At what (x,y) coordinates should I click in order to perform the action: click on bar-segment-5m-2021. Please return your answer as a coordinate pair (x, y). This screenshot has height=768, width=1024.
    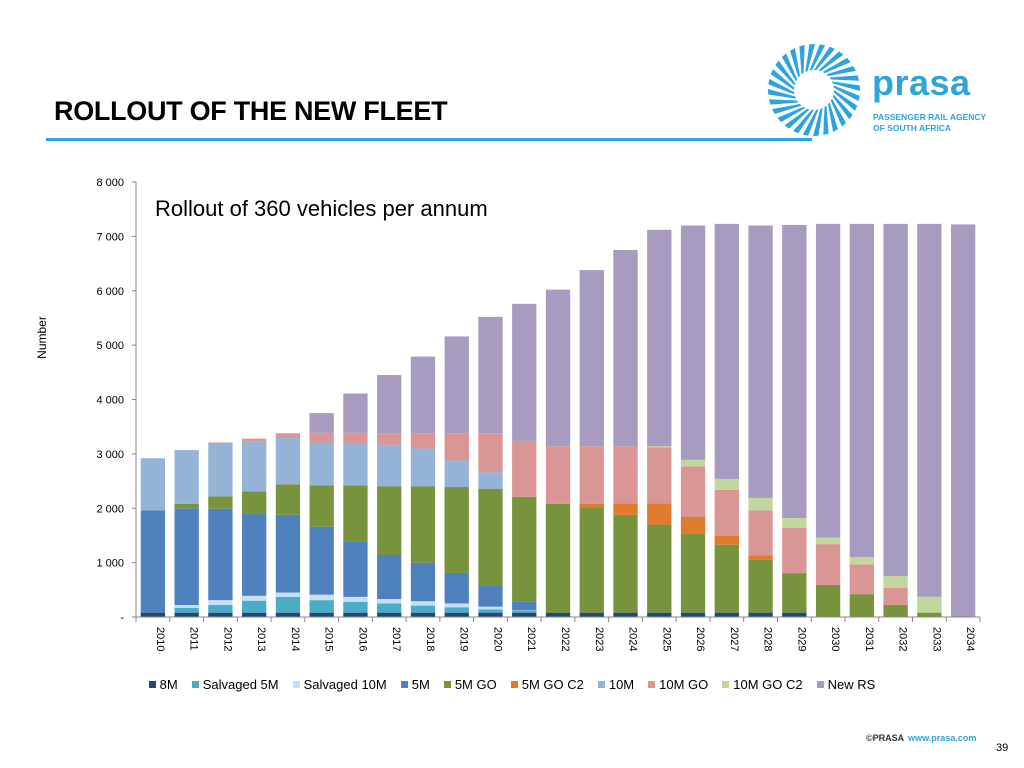
    Looking at the image, I should click on (524, 606).